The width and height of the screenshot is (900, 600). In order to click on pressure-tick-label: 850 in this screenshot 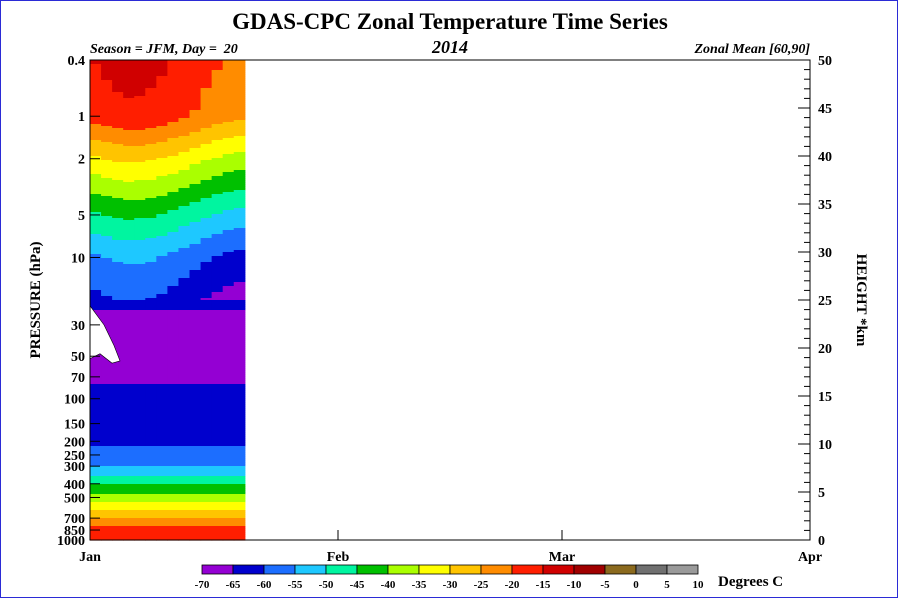, I will do `click(74, 531)`.